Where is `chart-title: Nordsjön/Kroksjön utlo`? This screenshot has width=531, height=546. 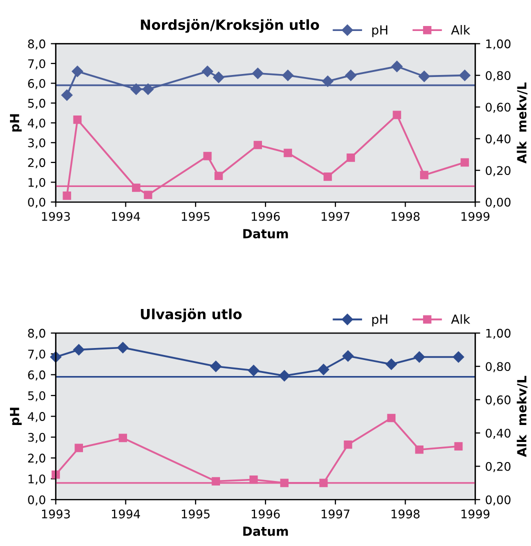 chart-title: Nordsjön/Kroksjön utlo is located at coordinates (230, 26).